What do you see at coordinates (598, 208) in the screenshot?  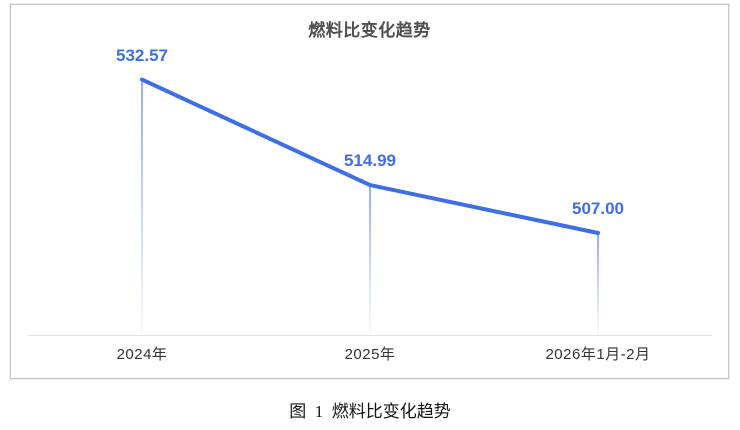 I see `data-label: 507.00` at bounding box center [598, 208].